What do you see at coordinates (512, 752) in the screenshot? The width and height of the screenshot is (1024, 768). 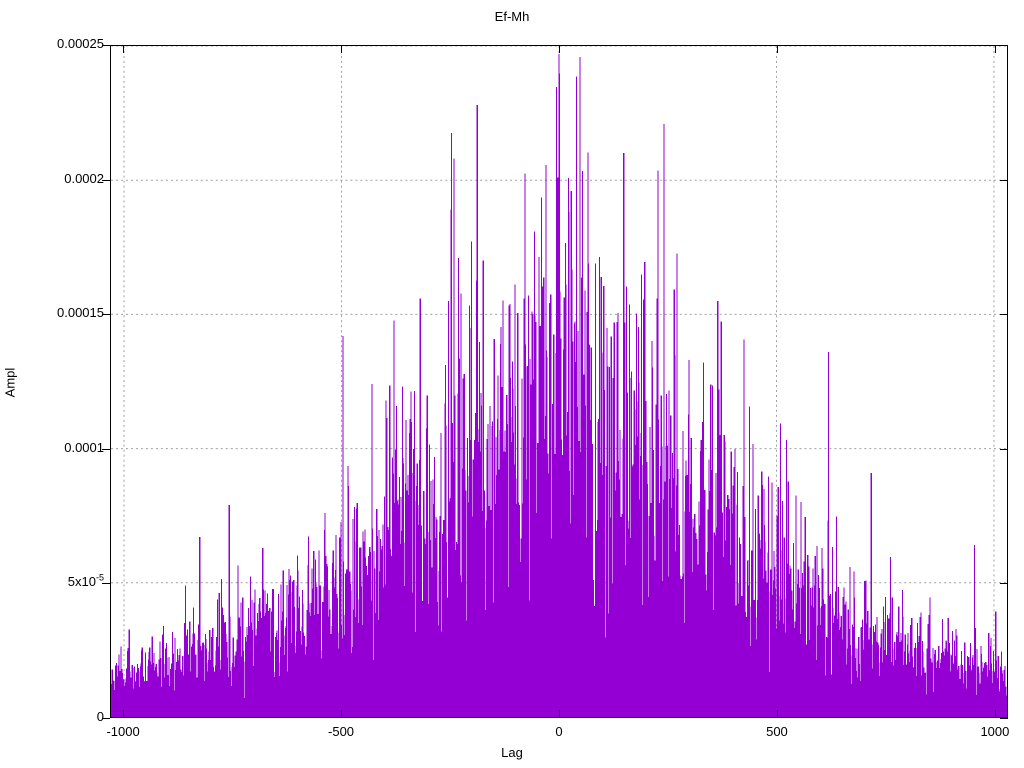 I see `x-axis-label: Lag` at bounding box center [512, 752].